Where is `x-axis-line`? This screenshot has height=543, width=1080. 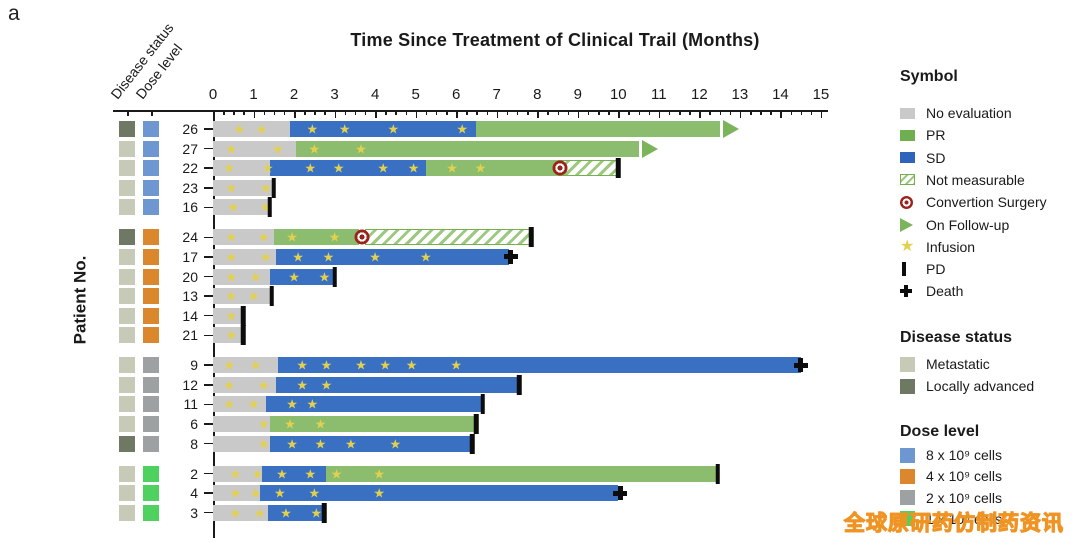
x-axis-line is located at coordinates (470, 111).